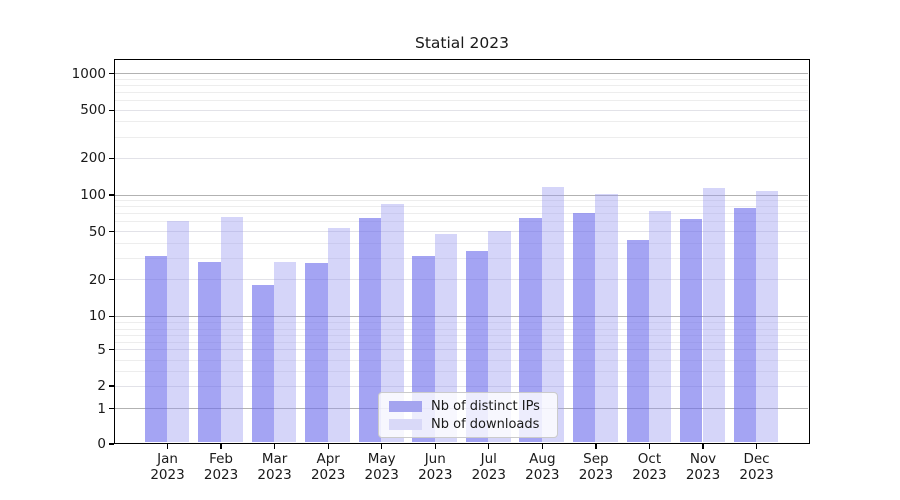  I want to click on legend: Nb of distinct IPs Nb of downloads, so click(468, 415).